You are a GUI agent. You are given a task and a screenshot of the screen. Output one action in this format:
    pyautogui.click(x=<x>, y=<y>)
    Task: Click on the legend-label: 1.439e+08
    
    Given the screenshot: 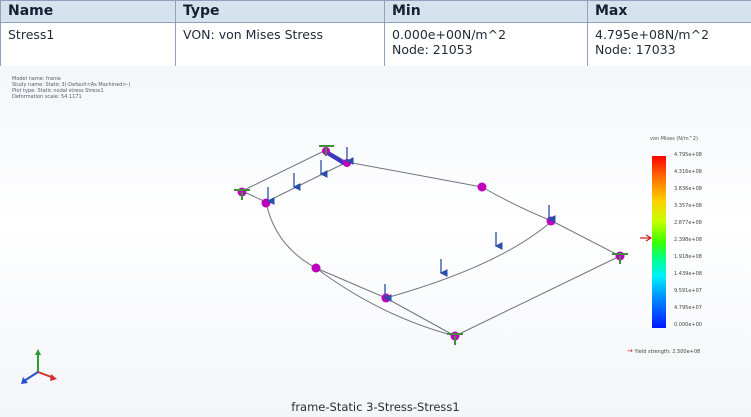 What is the action you would take?
    pyautogui.click(x=688, y=274)
    